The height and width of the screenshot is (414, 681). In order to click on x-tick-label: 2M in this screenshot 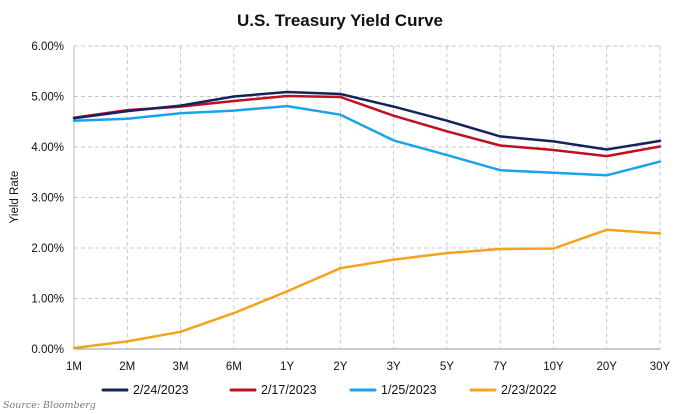, I will do `click(127, 367)`.